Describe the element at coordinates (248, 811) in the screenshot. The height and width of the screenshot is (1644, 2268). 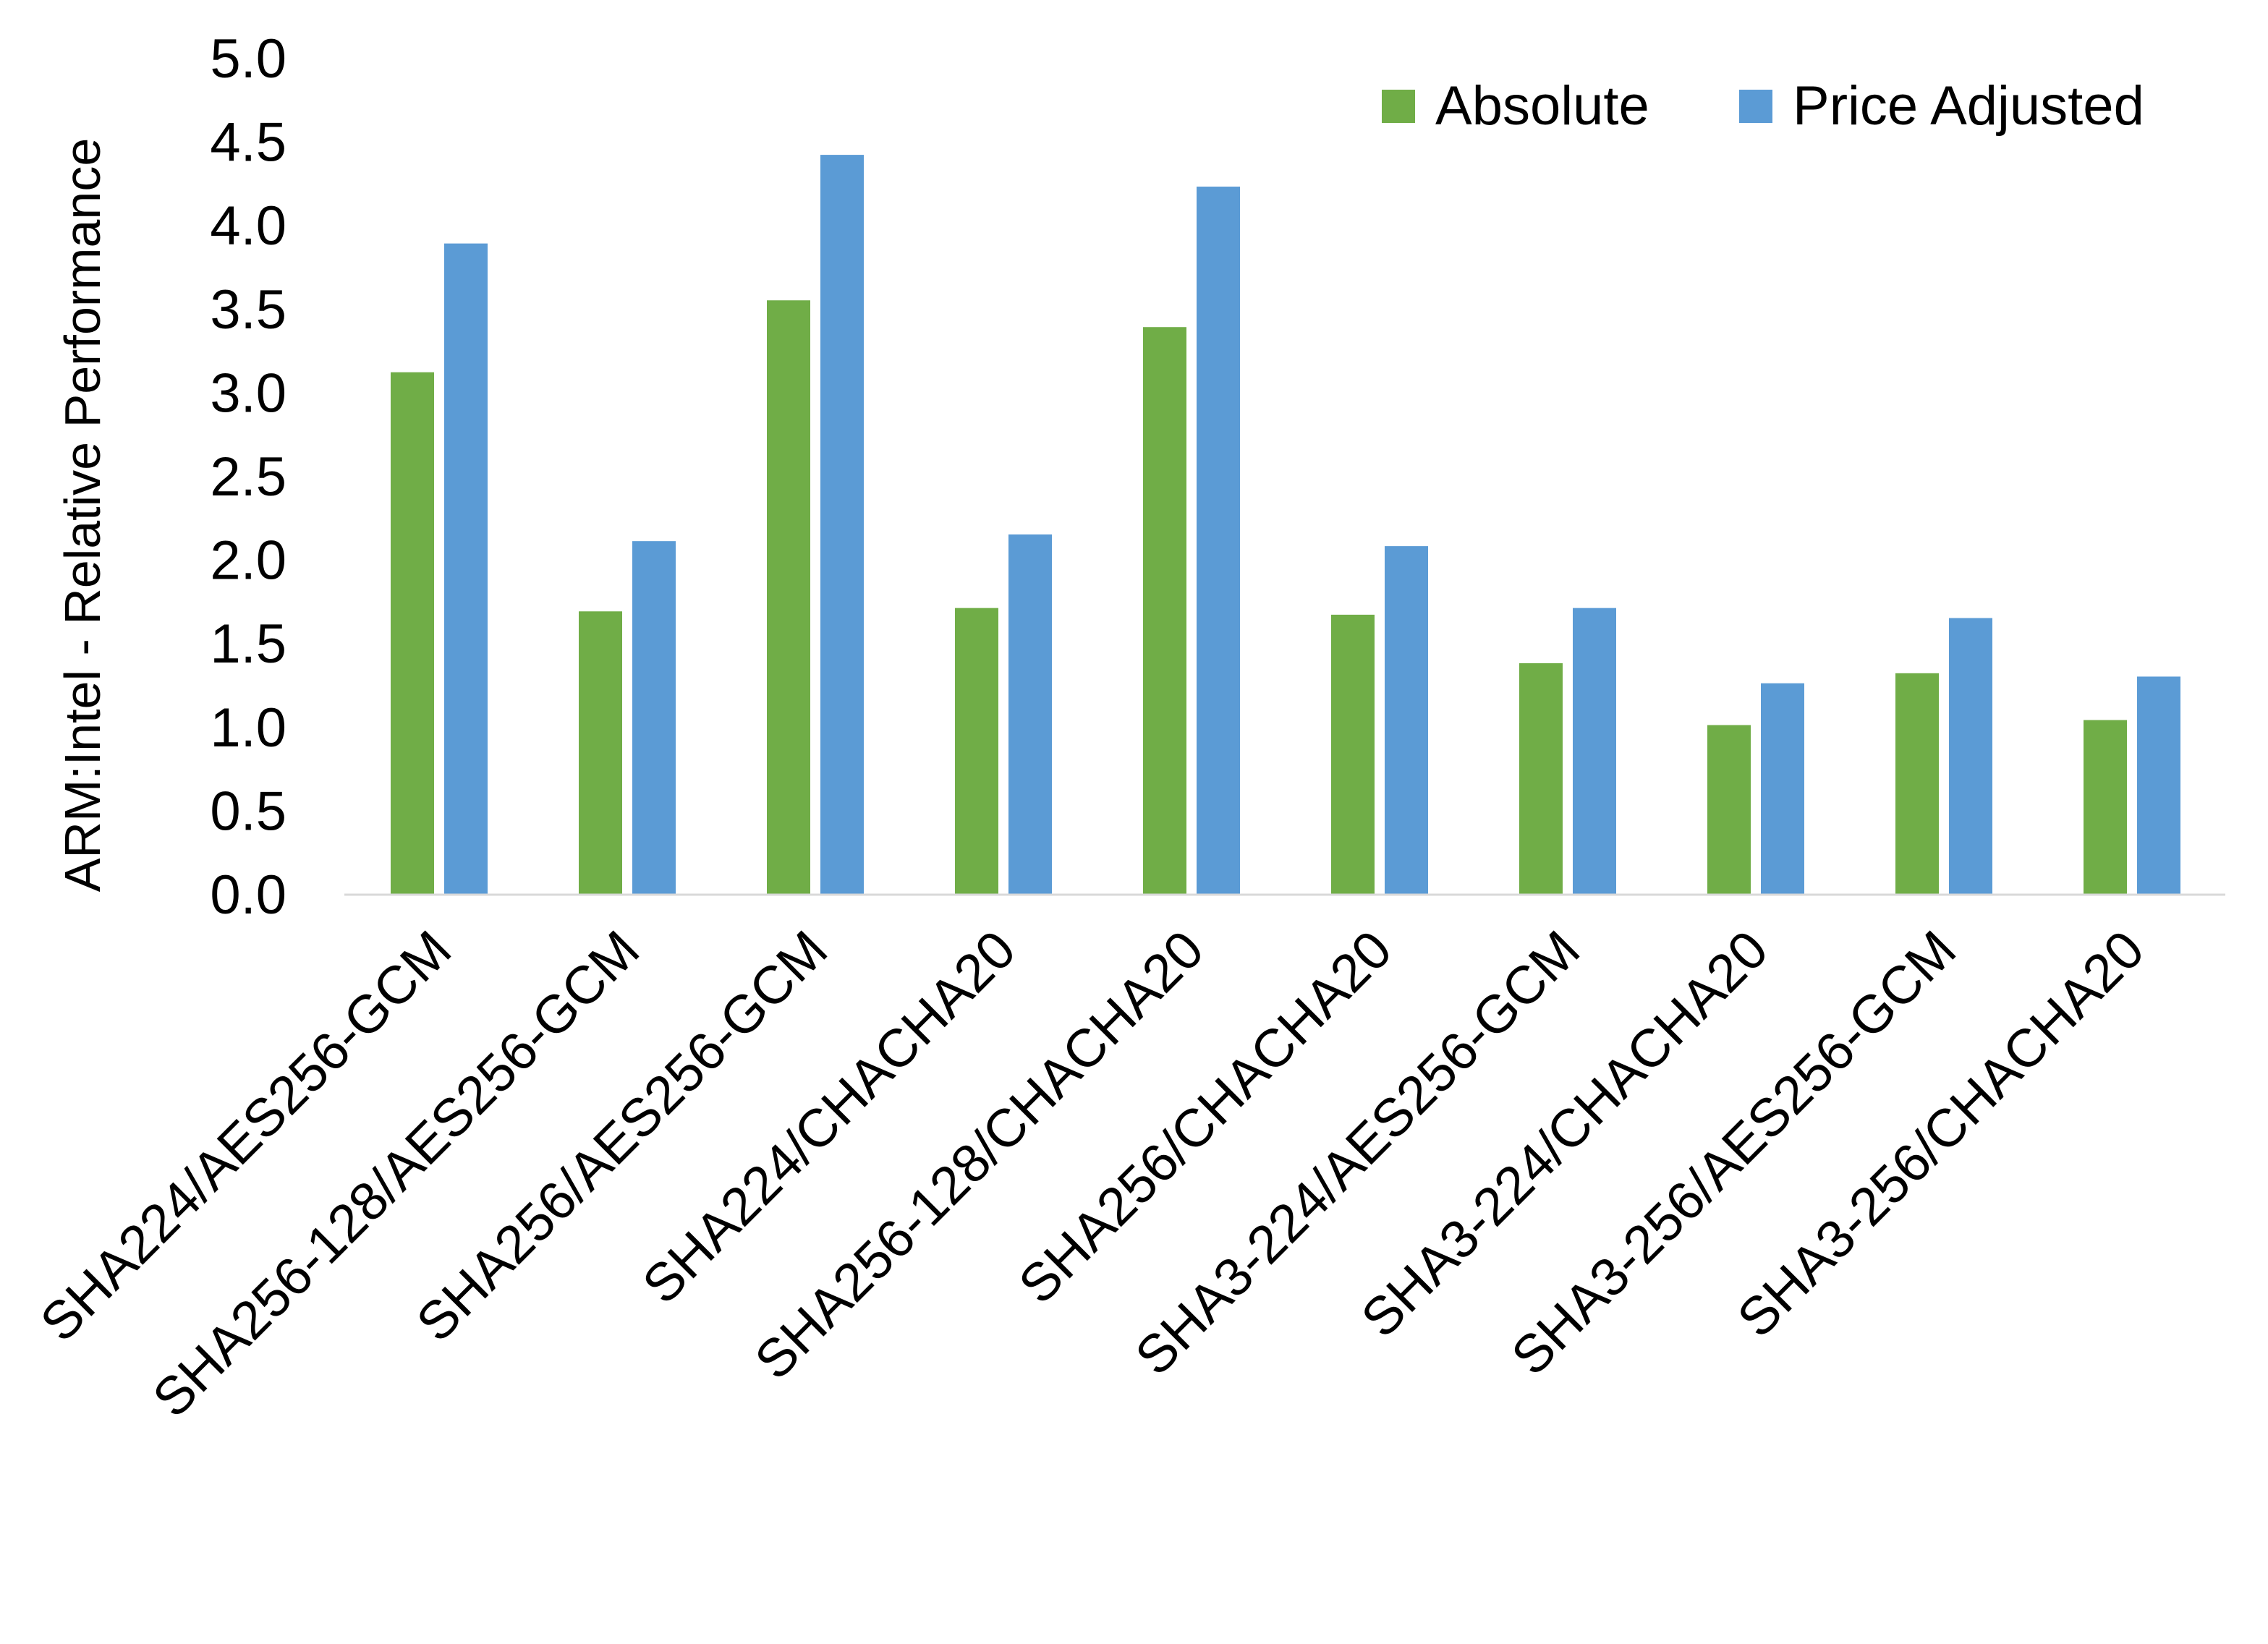
I see `y-tick-label: 0.5` at that location.